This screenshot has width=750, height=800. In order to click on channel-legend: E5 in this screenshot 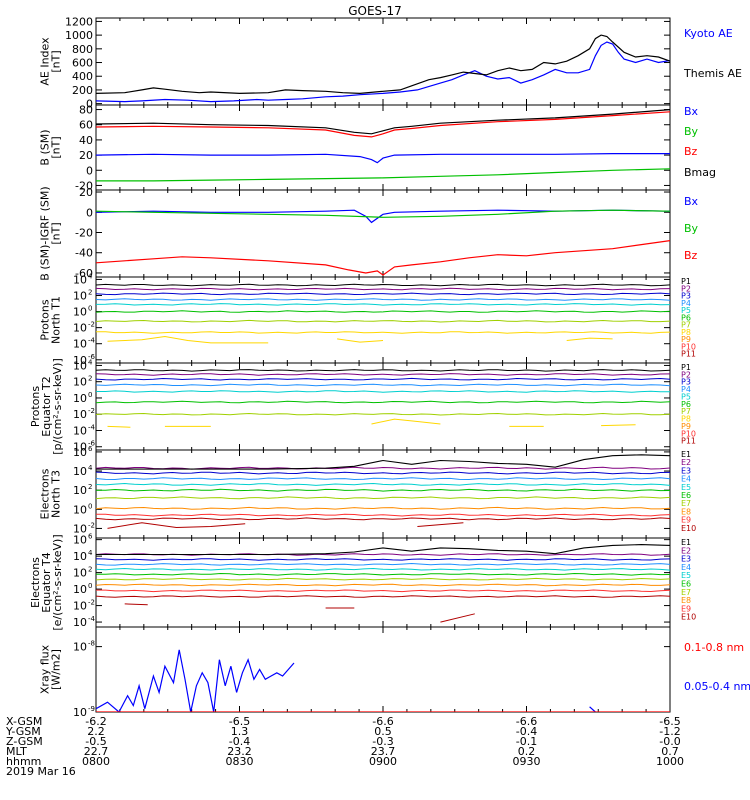, I will do `click(686, 575)`.